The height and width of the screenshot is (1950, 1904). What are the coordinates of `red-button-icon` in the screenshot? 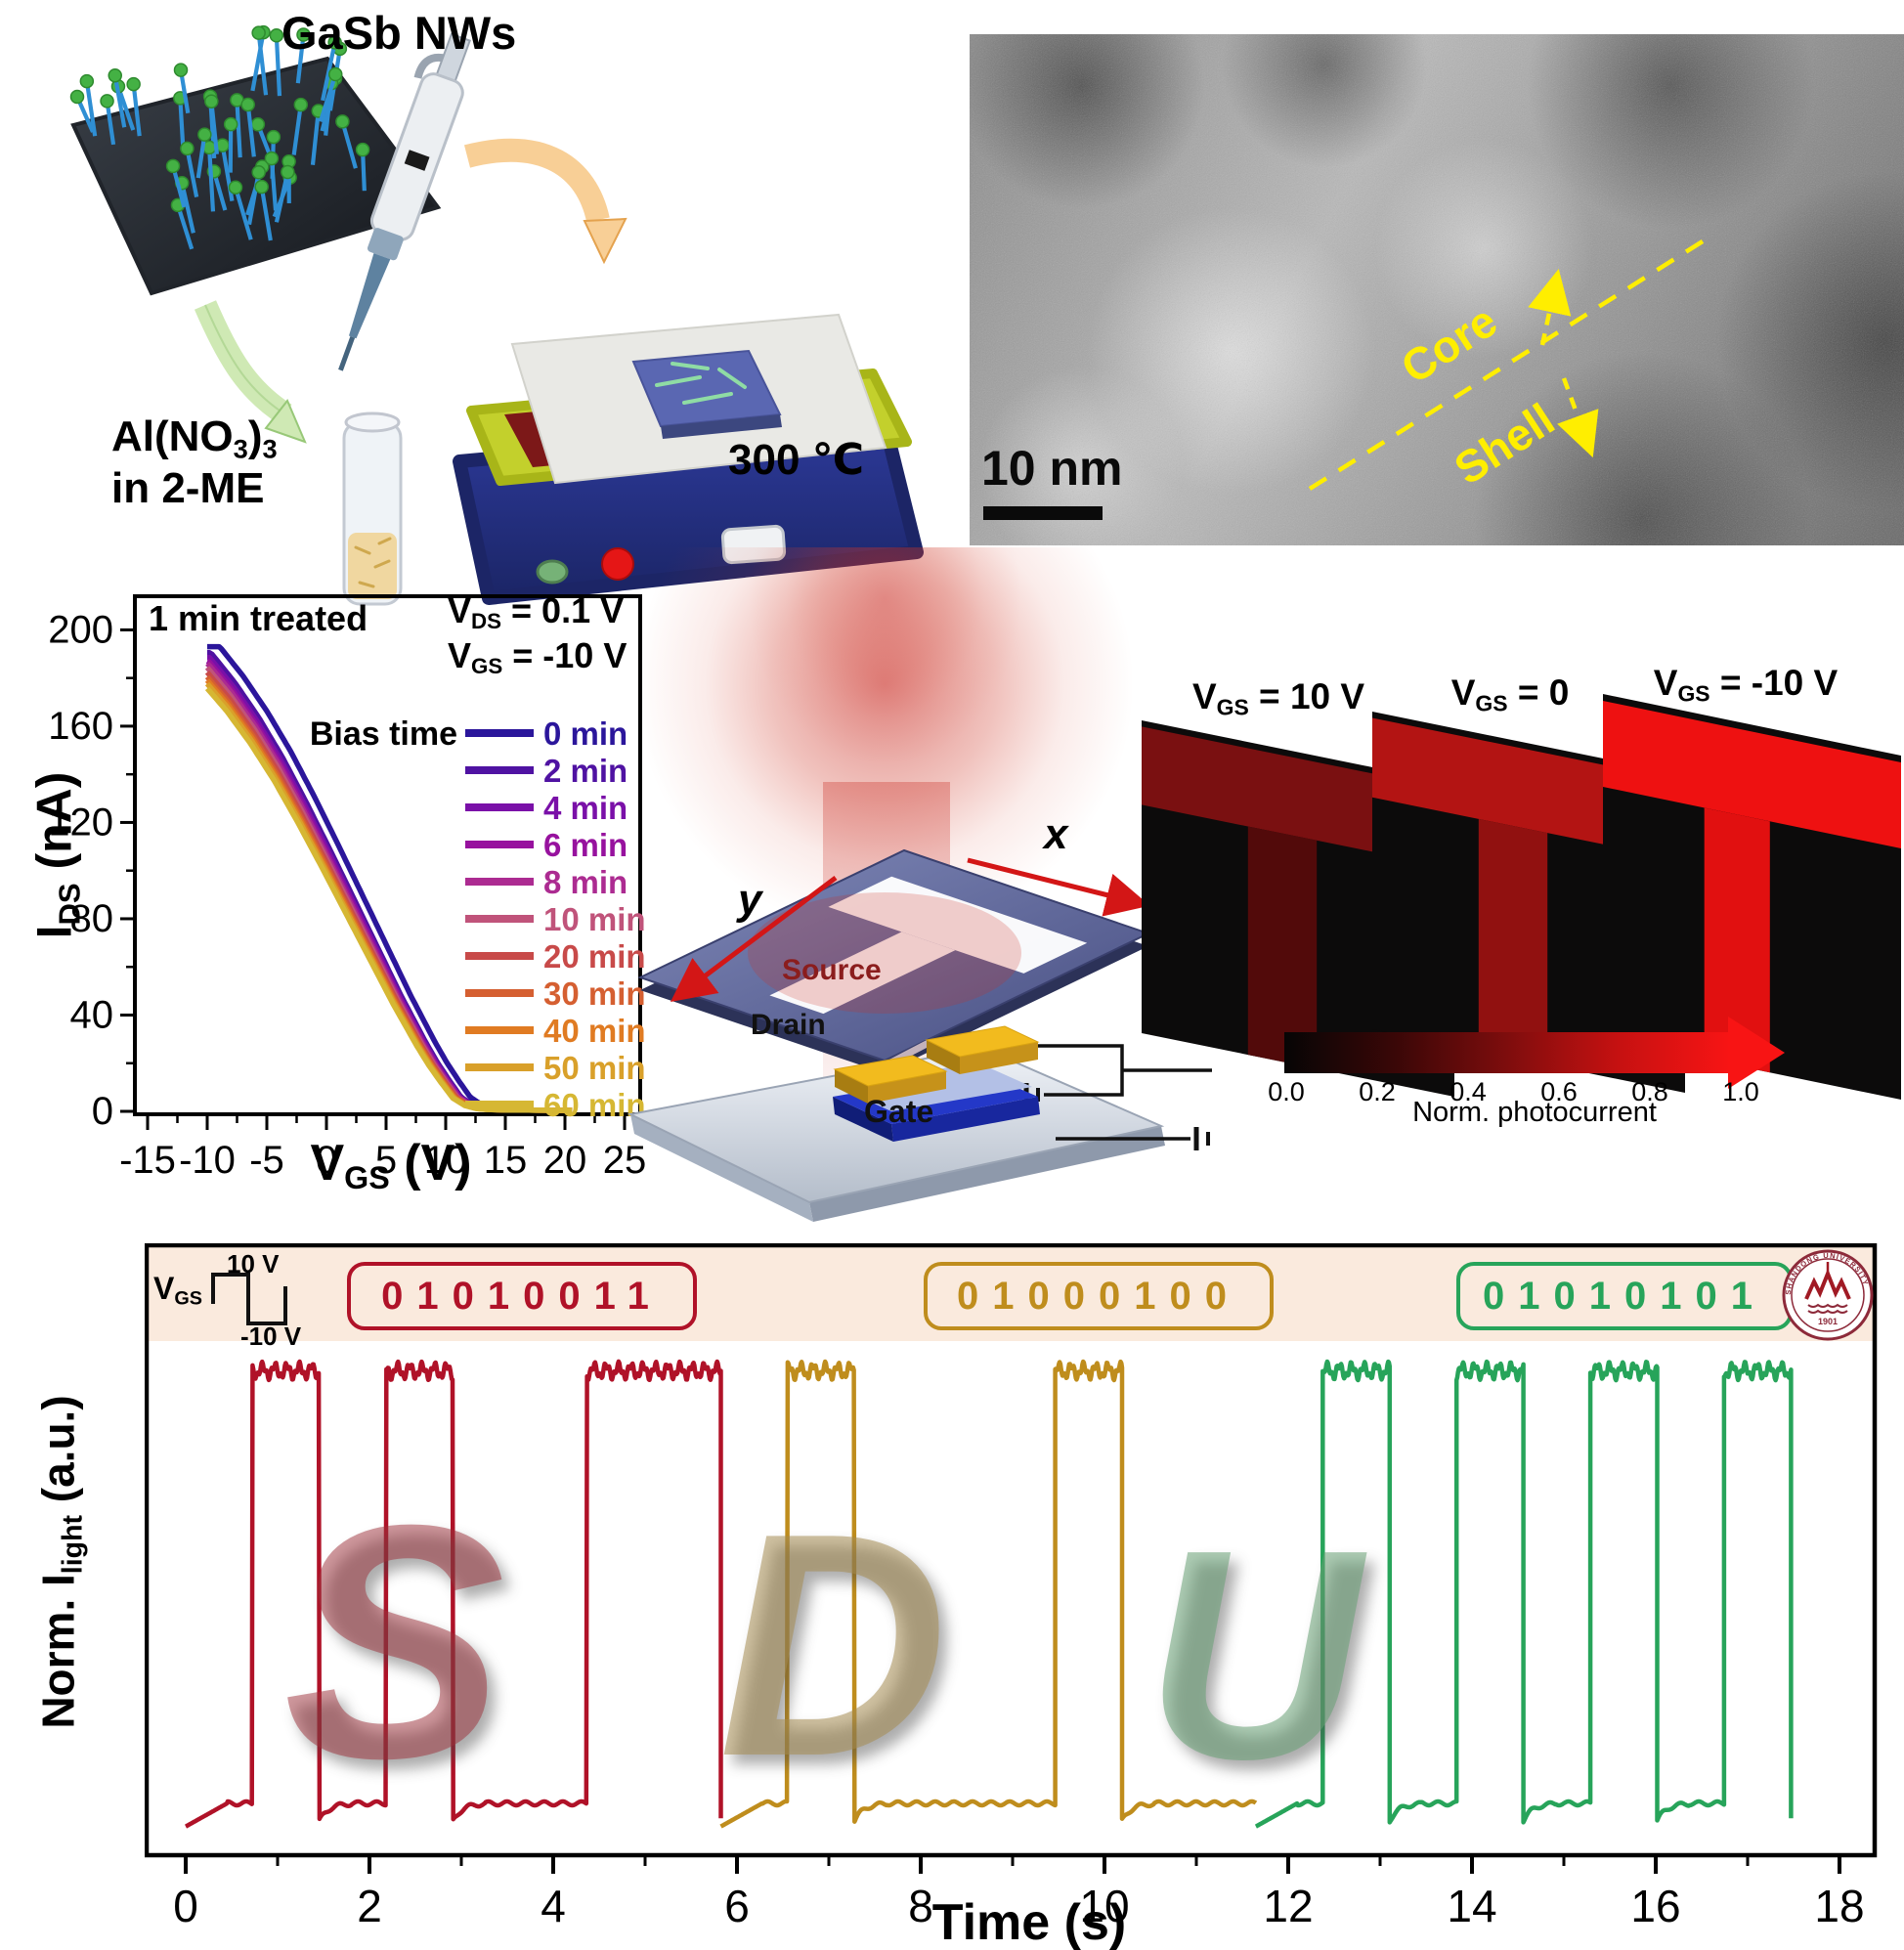 It's located at (617, 564).